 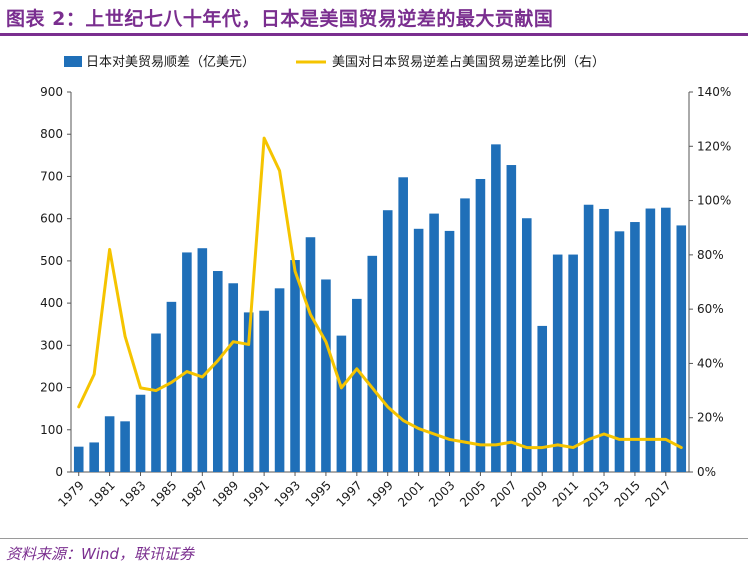 What do you see at coordinates (51, 388) in the screenshot?
I see `y-left-tick-label: 200` at bounding box center [51, 388].